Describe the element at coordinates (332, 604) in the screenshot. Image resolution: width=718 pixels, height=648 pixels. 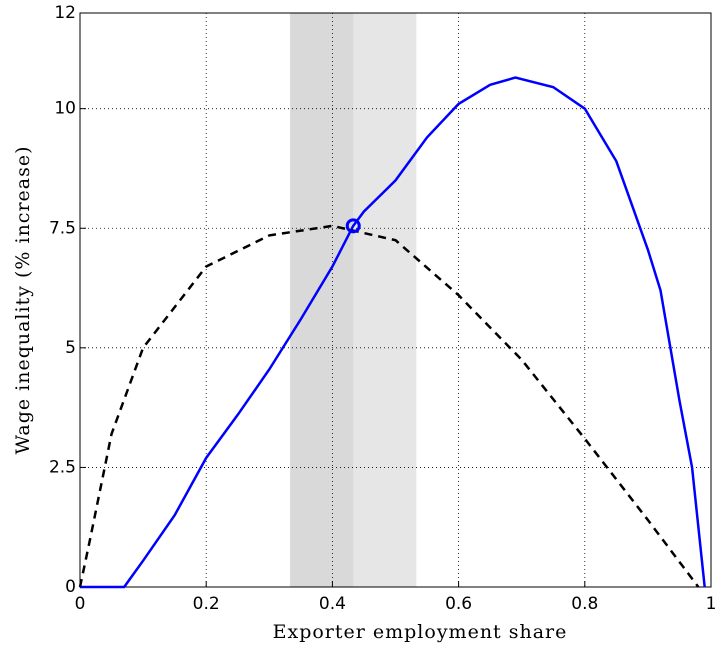
I see `x-tick-label: 0.4` at that location.